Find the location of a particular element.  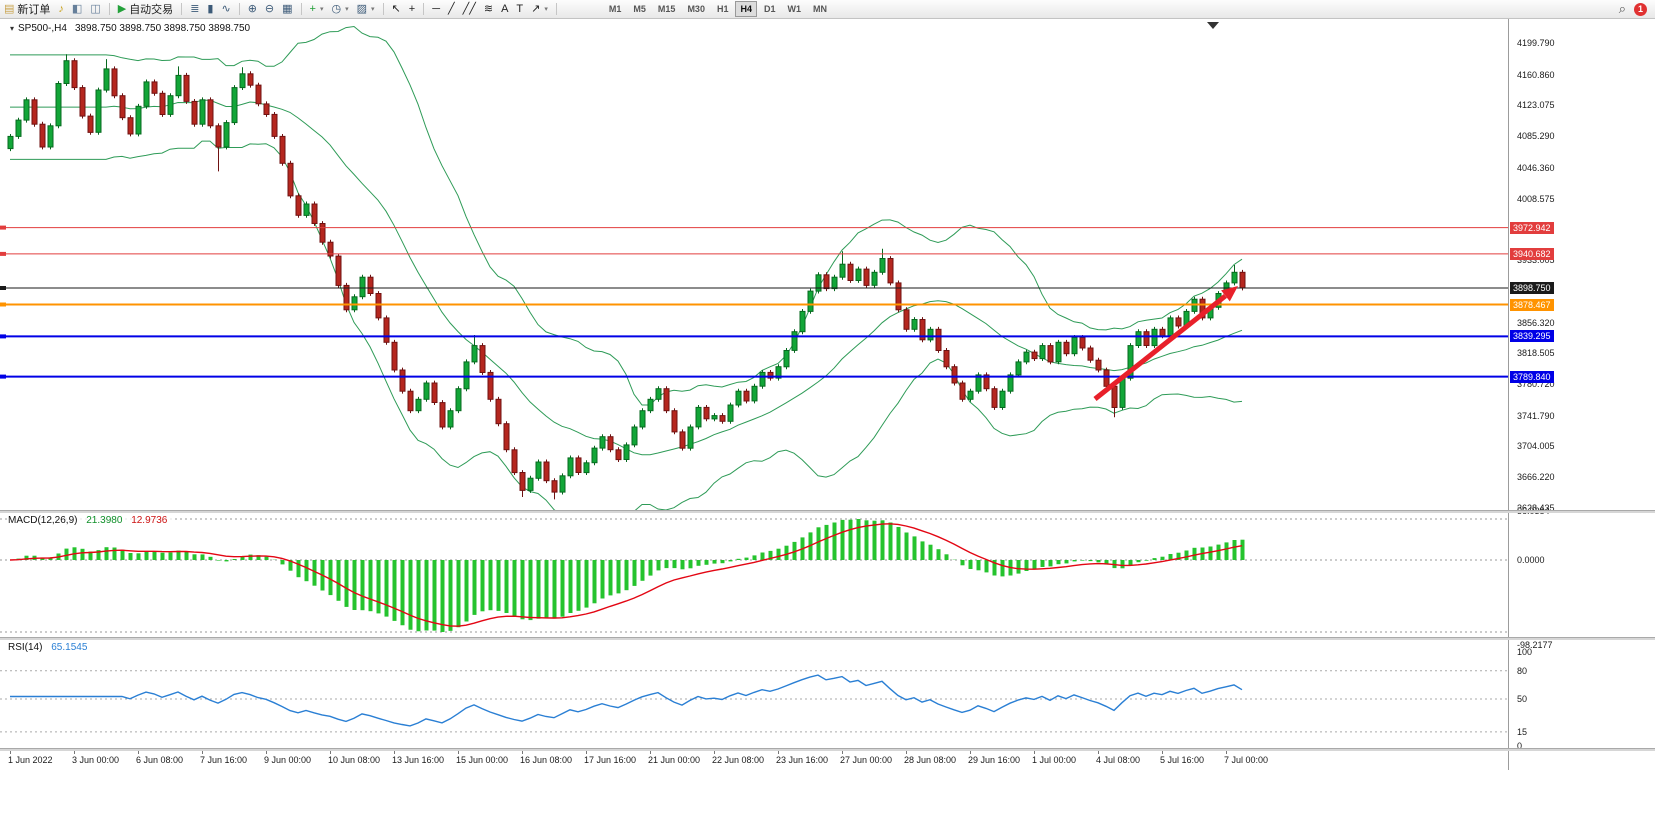

new-chart-button: ◧ is located at coordinates (77, 9).